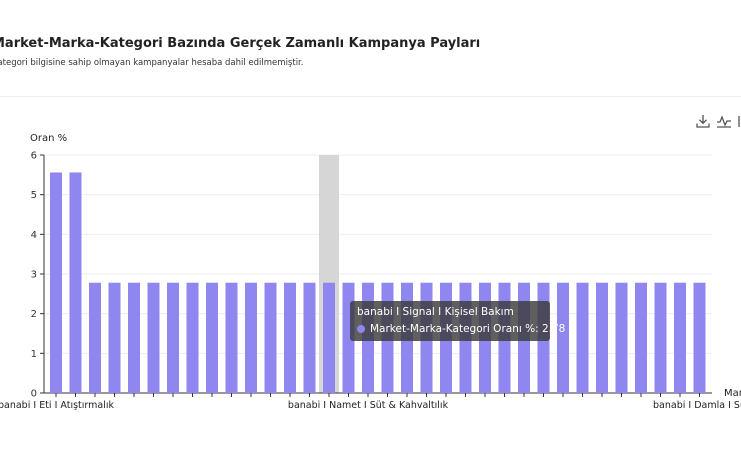  What do you see at coordinates (34, 314) in the screenshot?
I see `y-tick-label: 2` at bounding box center [34, 314].